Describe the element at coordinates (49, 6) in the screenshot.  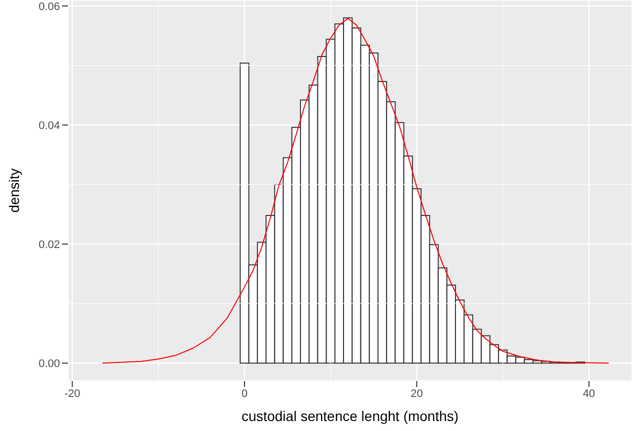
I see `y-tick-label: 0.06` at that location.